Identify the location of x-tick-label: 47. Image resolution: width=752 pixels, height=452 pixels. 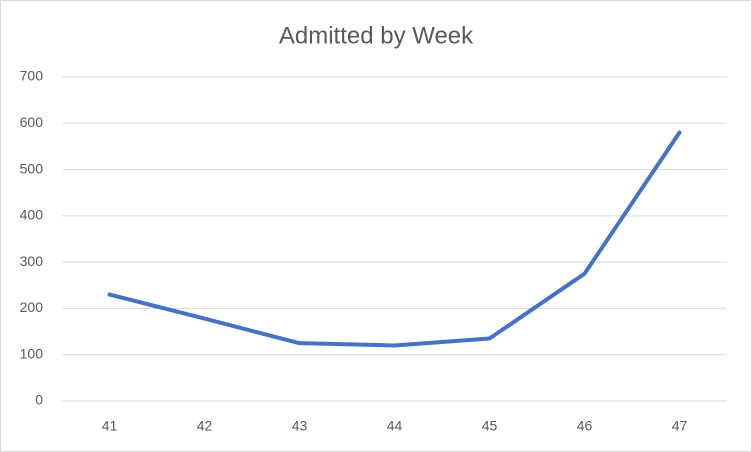
(680, 426).